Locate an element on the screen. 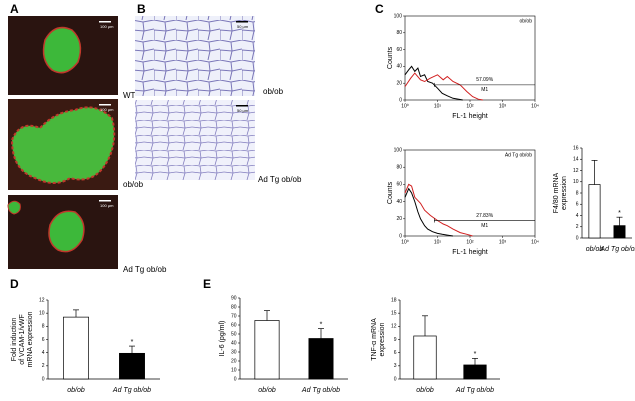 Image resolution: width=635 pixels, height=401 pixels. y-tick-label: 18 is located at coordinates (394, 300).